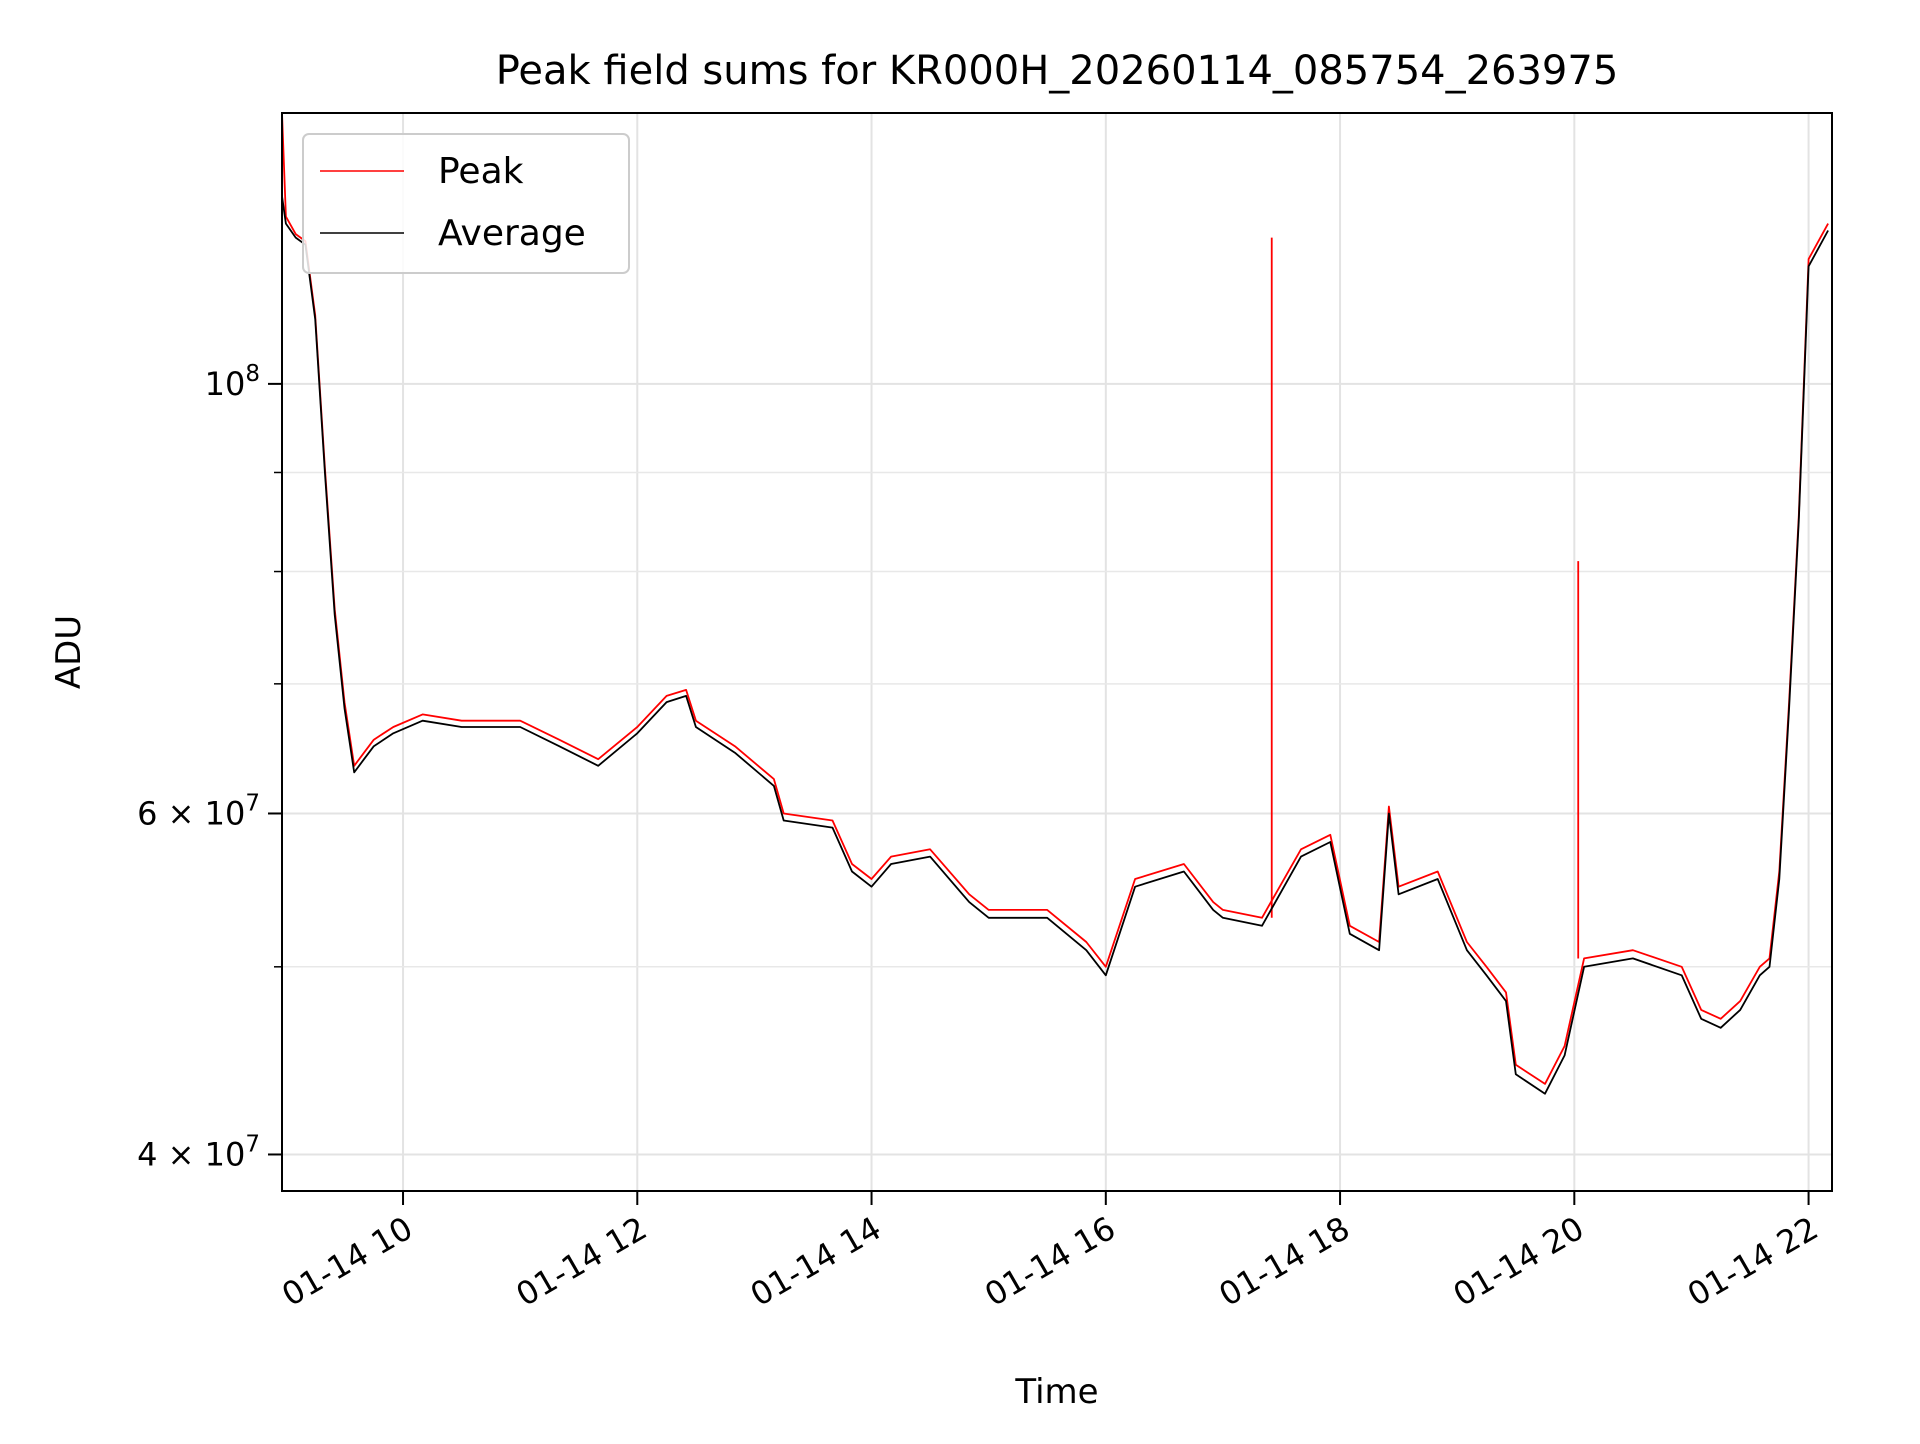 The height and width of the screenshot is (1444, 1920). I want to click on y-tick-label: 4 × 107, so click(198, 1152).